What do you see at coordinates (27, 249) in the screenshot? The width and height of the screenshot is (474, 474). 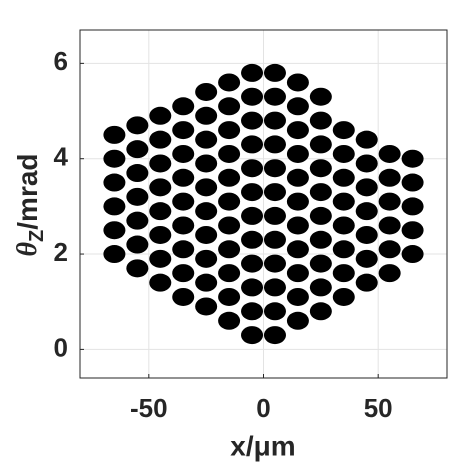 I see `y-label-symbol: θ` at bounding box center [27, 249].